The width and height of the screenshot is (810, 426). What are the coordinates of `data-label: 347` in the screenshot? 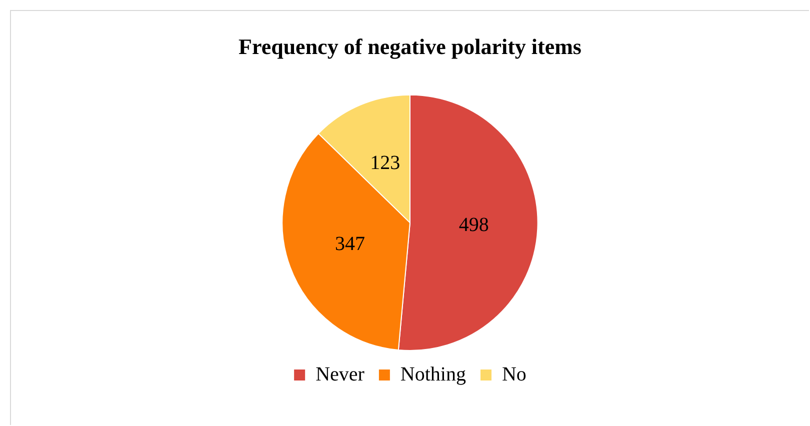 It's located at (350, 244).